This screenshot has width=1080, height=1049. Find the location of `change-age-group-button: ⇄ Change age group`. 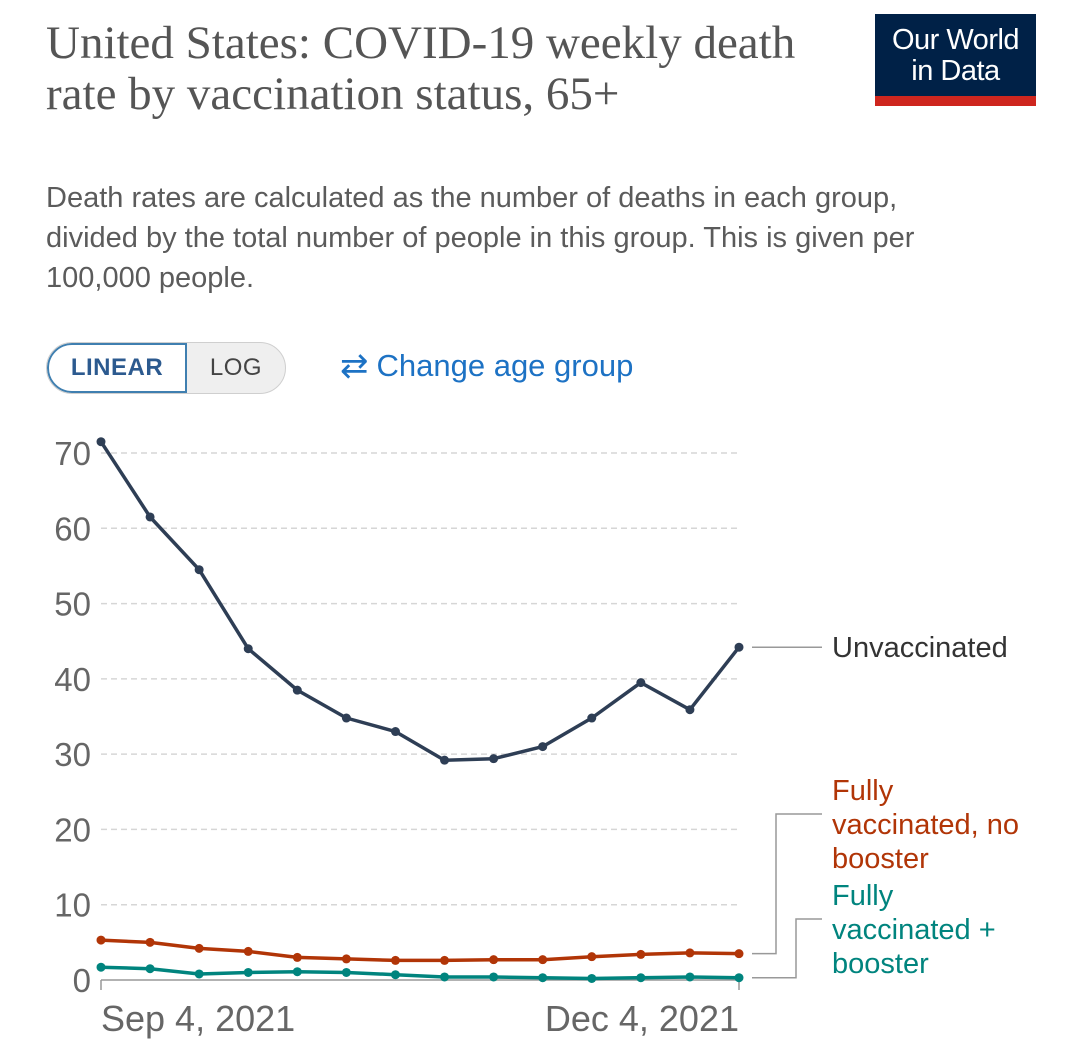

change-age-group-button: ⇄ Change age group is located at coordinates (486, 366).